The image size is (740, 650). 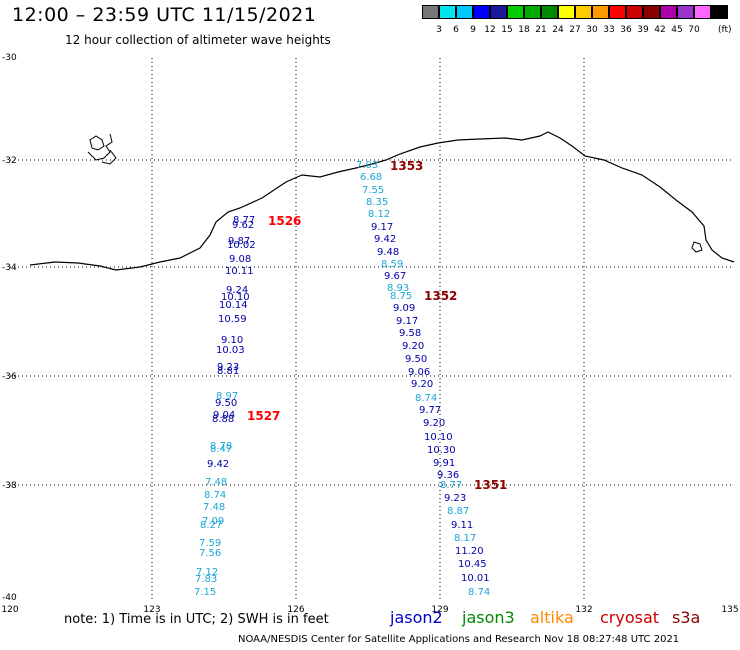 I want to click on lat-label: -32, so click(x=9, y=161).